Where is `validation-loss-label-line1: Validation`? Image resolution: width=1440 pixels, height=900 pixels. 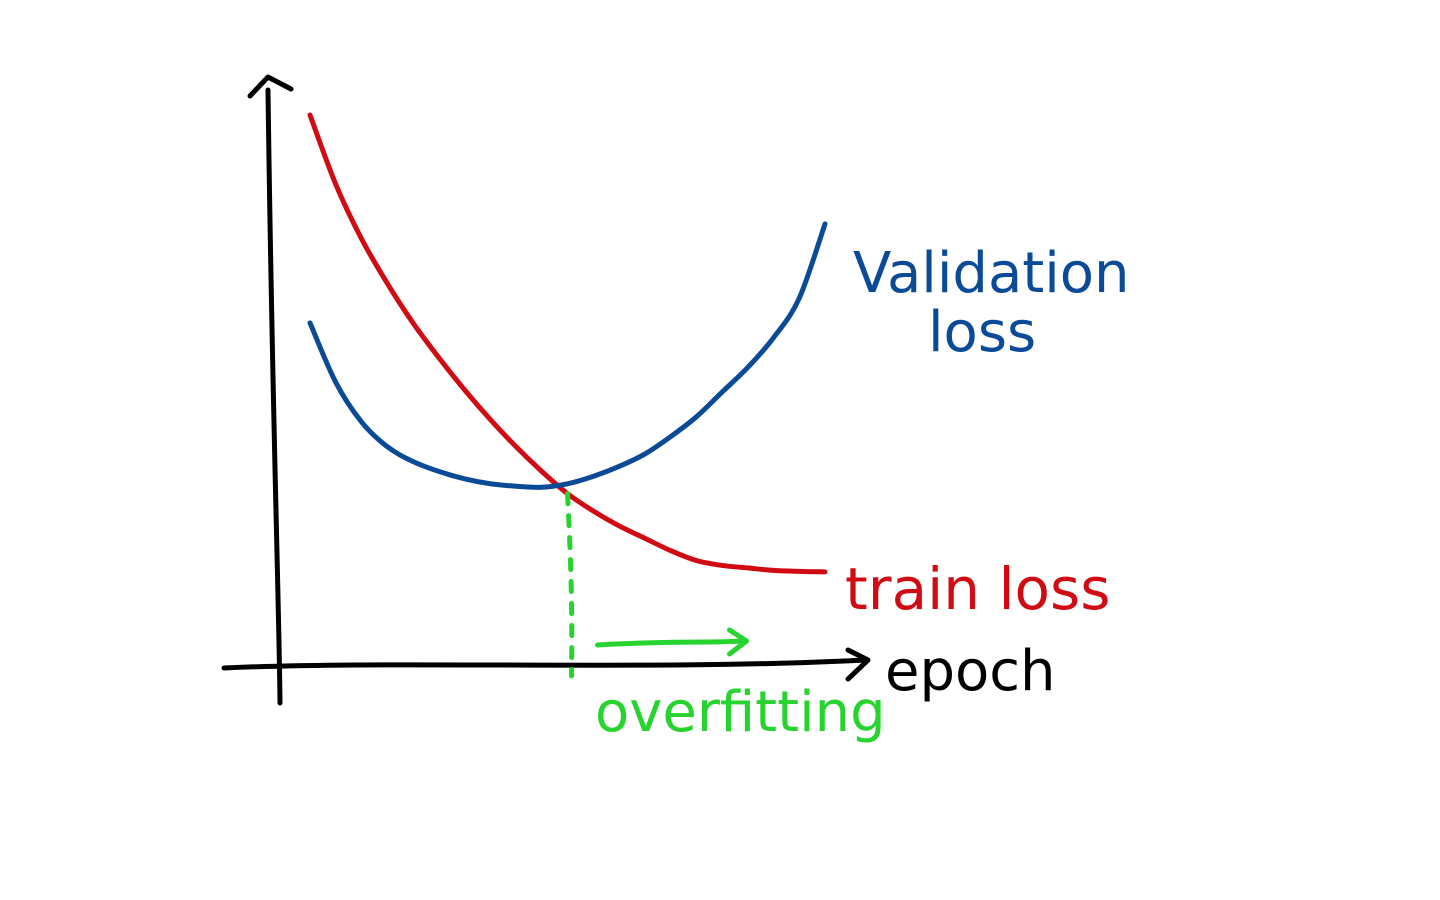
validation-loss-label-line1: Validation is located at coordinates (991, 273).